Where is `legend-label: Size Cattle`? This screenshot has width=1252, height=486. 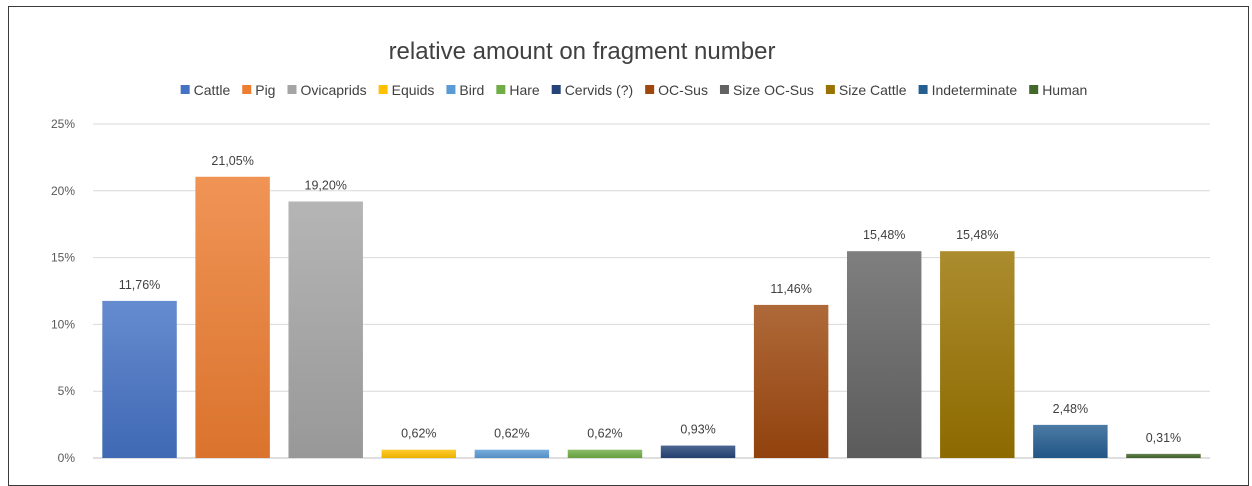 legend-label: Size Cattle is located at coordinates (873, 90).